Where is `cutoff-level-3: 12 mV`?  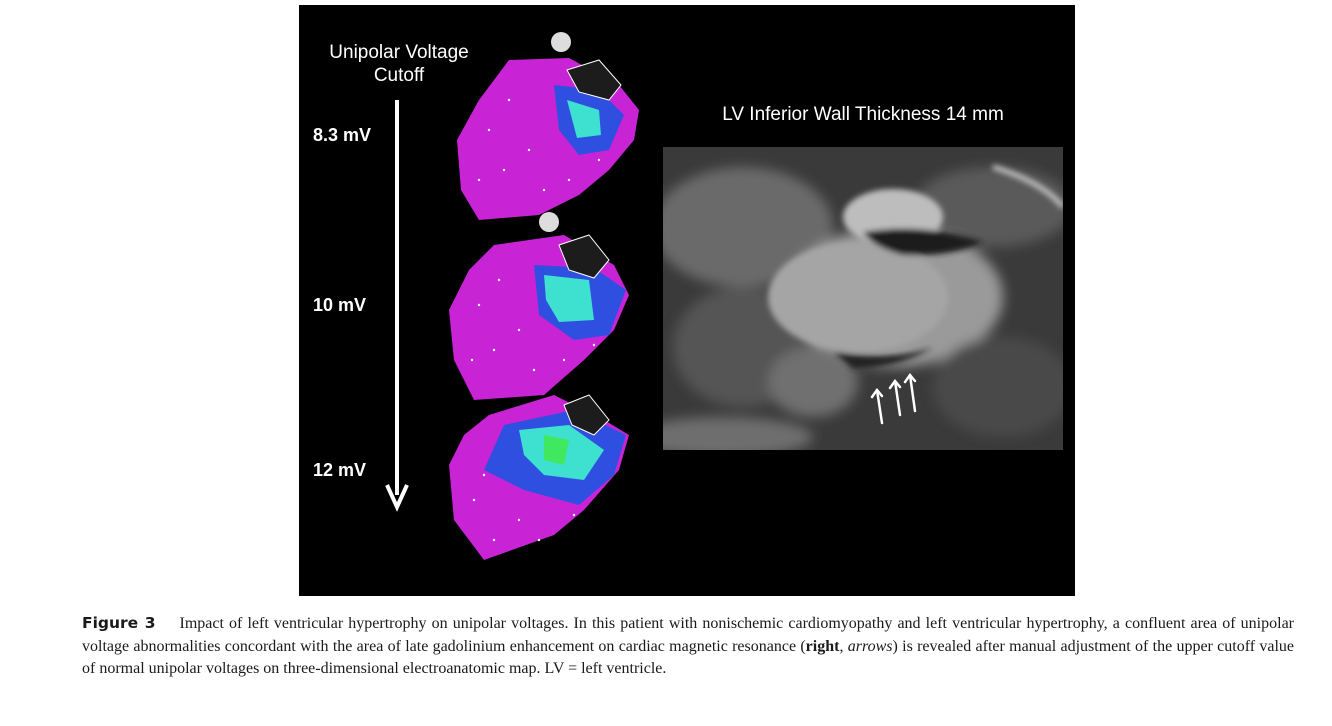
cutoff-level-3: 12 mV is located at coordinates (340, 470).